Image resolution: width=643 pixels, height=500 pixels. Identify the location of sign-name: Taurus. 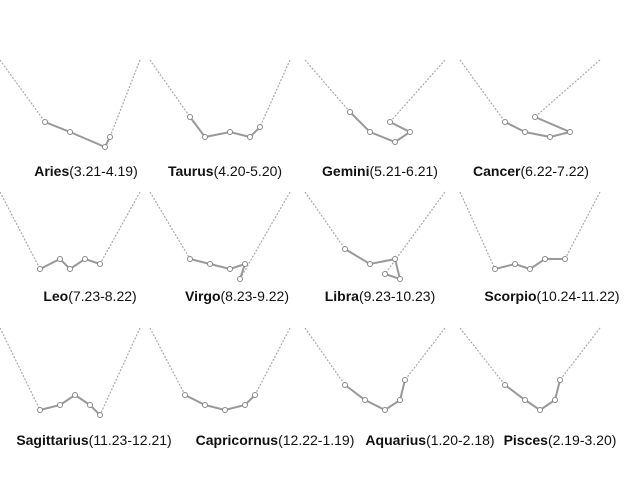
(191, 171).